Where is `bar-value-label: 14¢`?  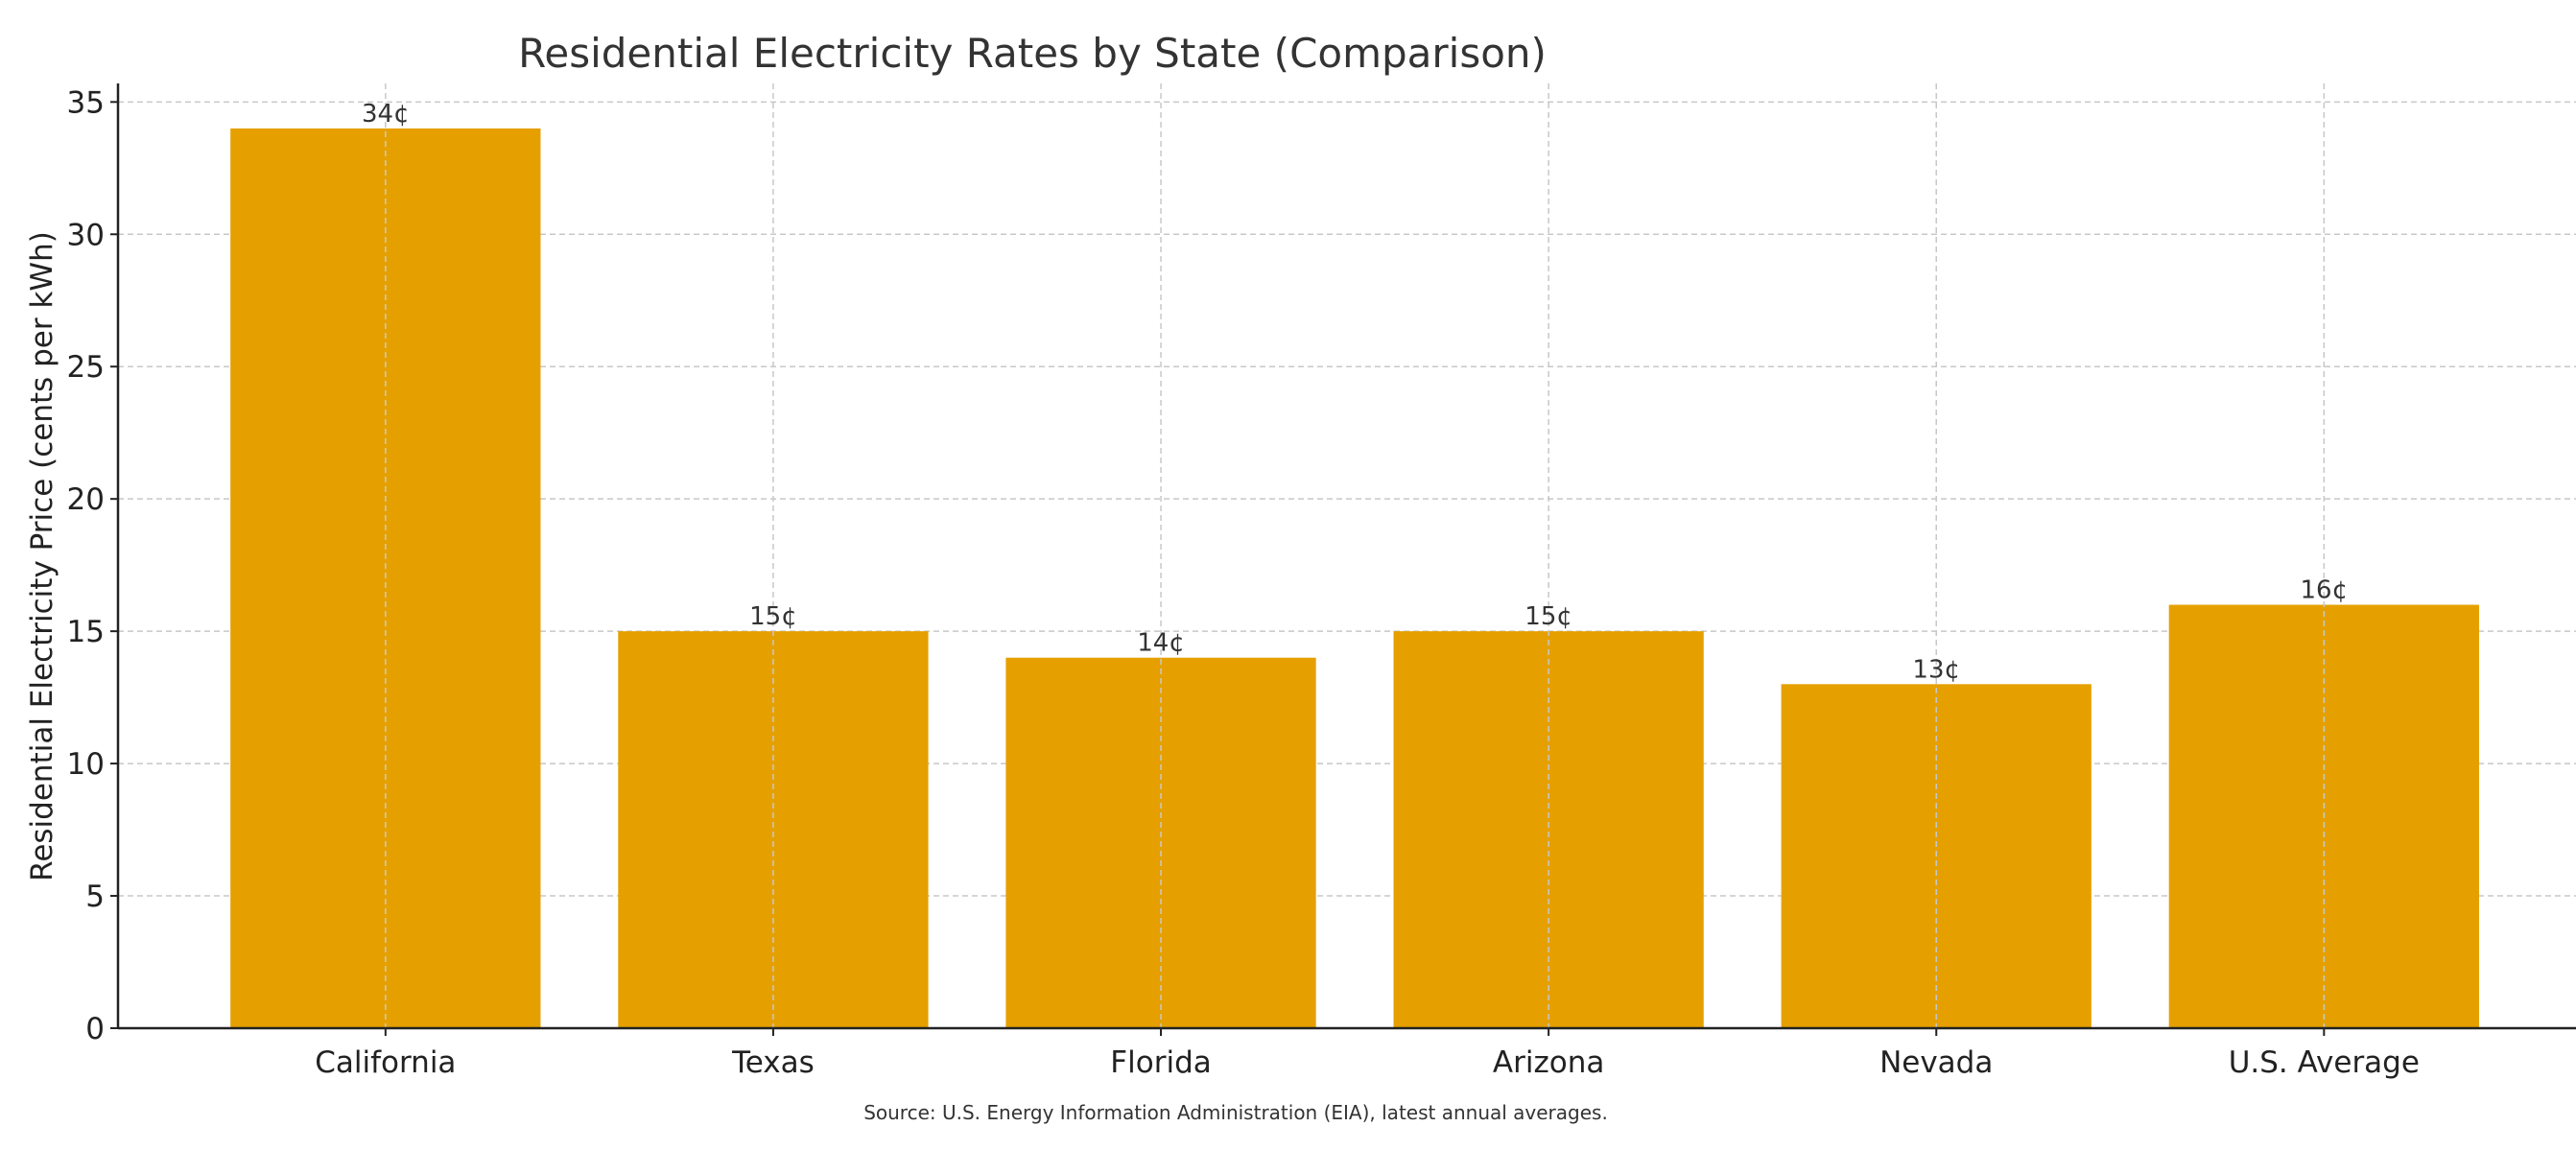 bar-value-label: 14¢ is located at coordinates (1161, 643).